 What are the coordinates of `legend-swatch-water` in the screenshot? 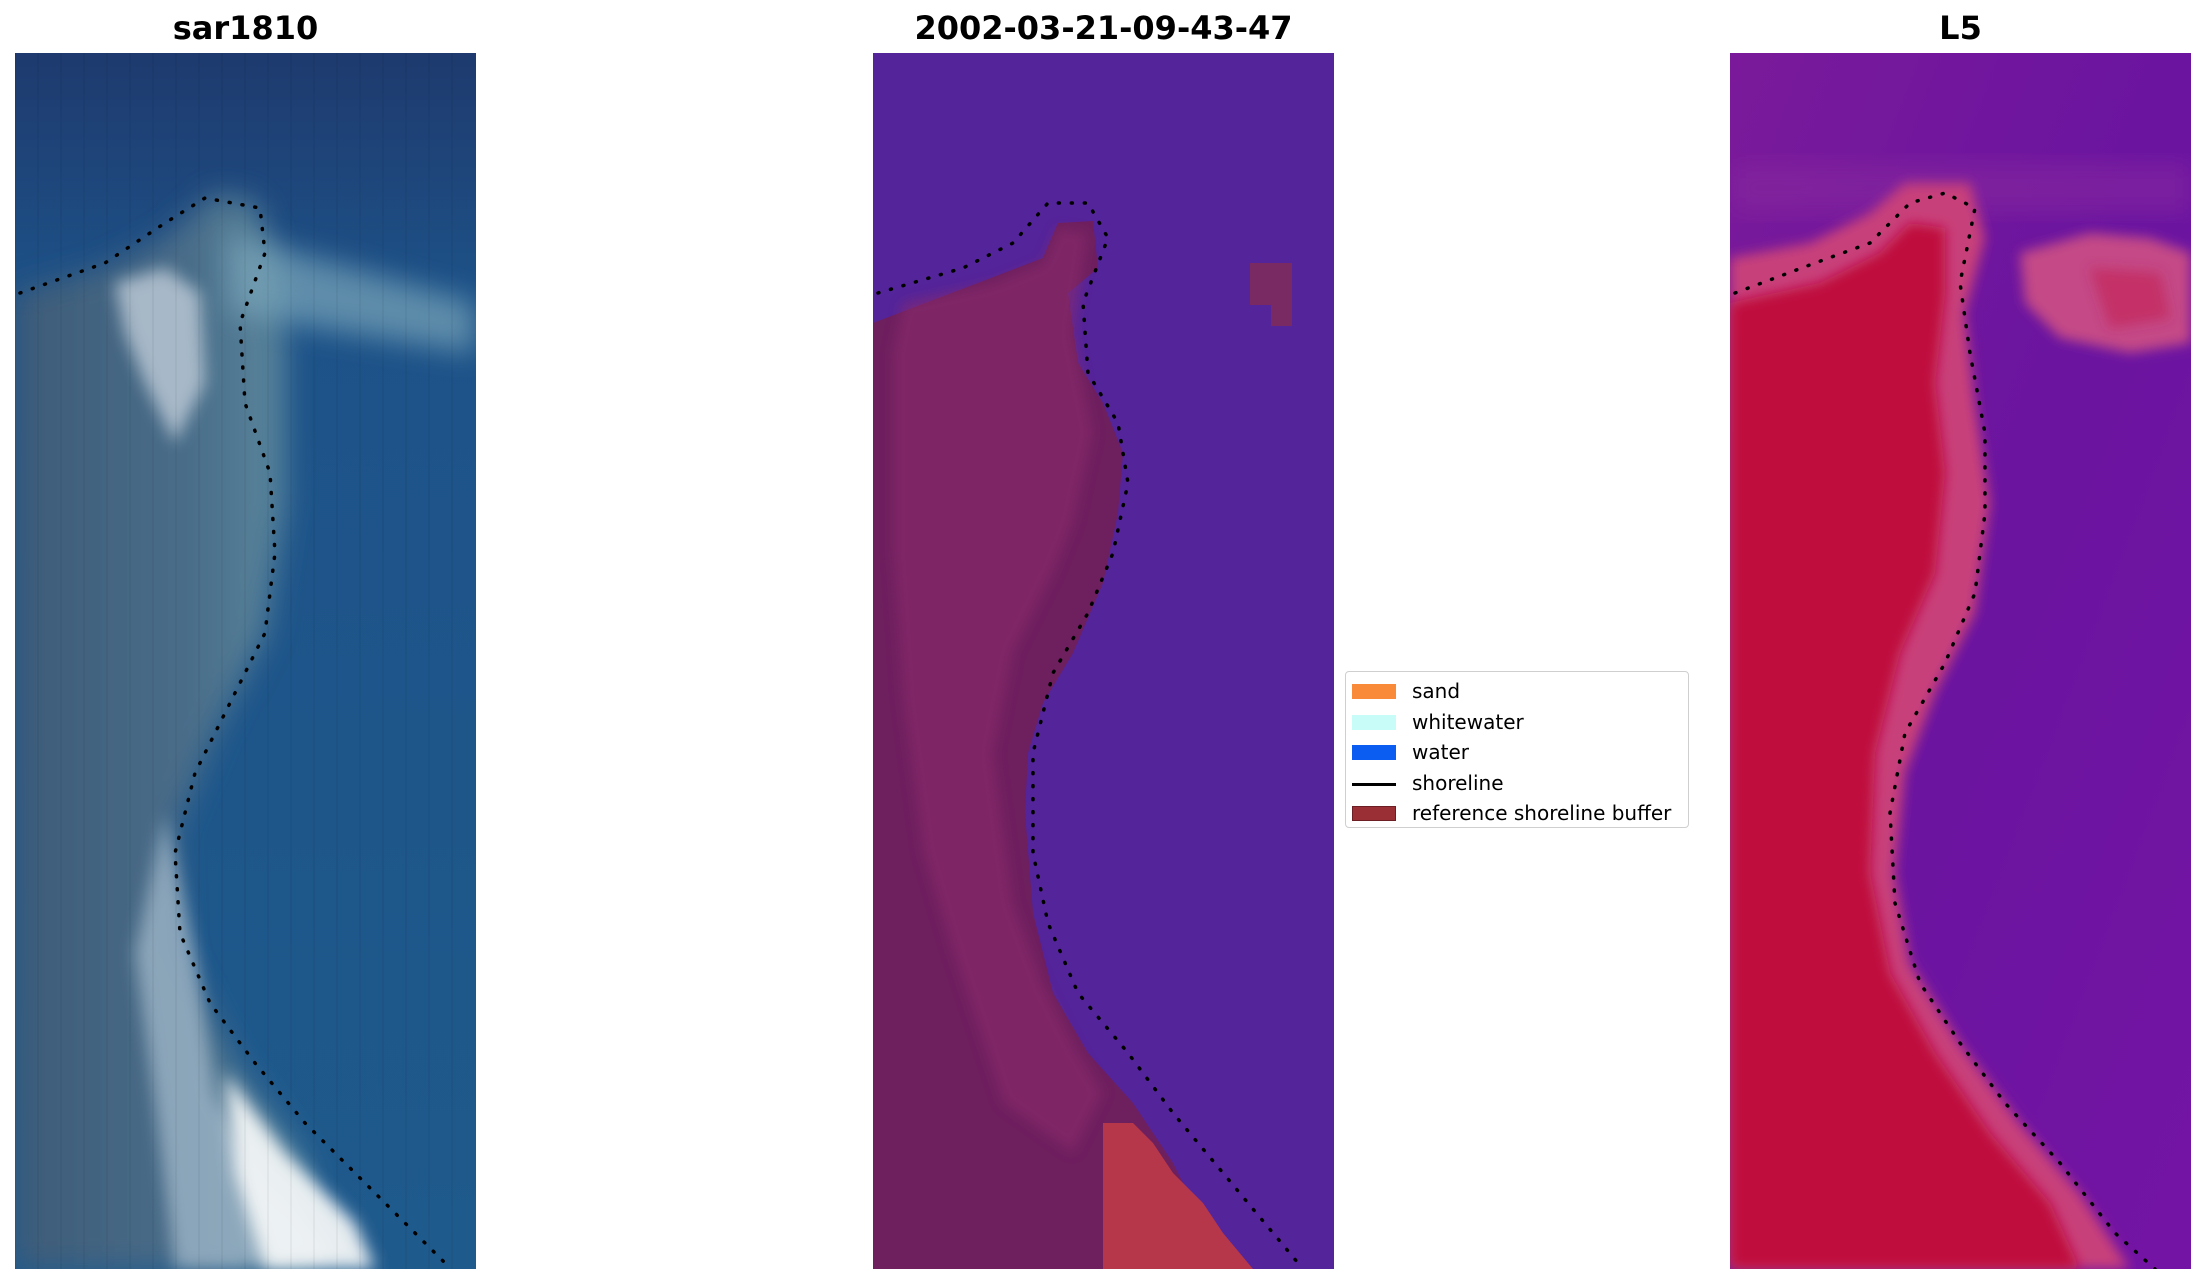 It's located at (1374, 752).